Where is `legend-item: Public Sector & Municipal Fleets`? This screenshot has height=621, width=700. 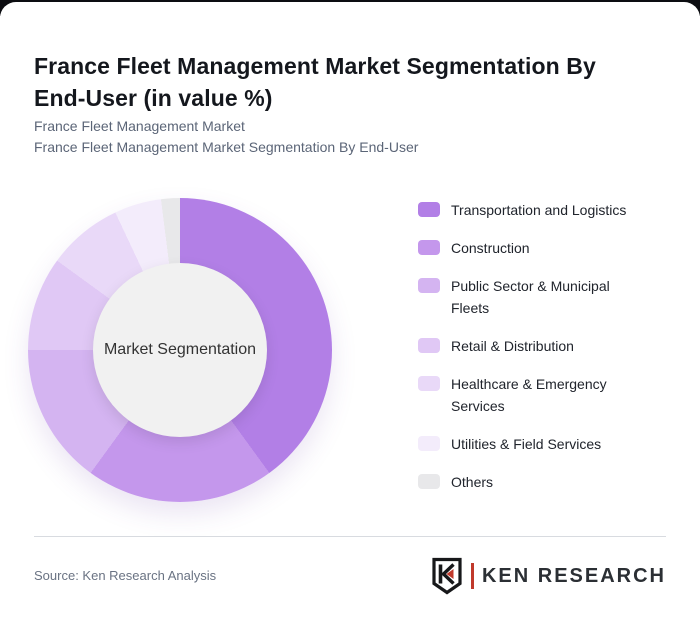
legend-item: Public Sector & Municipal Fleets is located at coordinates (538, 297).